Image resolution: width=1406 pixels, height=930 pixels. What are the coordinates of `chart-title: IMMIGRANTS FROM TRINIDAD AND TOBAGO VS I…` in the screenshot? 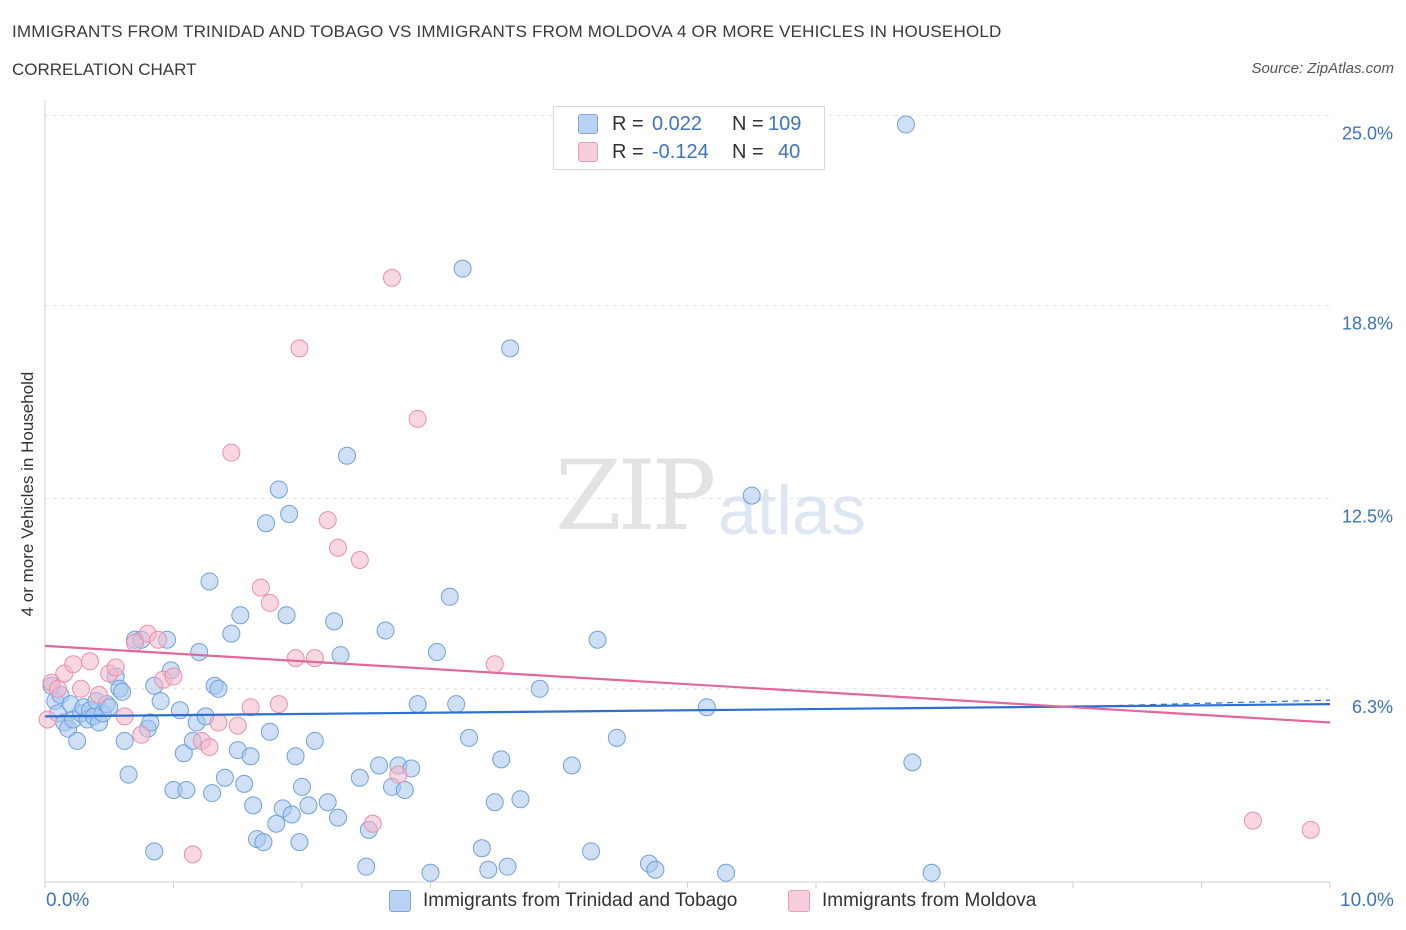 It's located at (507, 31).